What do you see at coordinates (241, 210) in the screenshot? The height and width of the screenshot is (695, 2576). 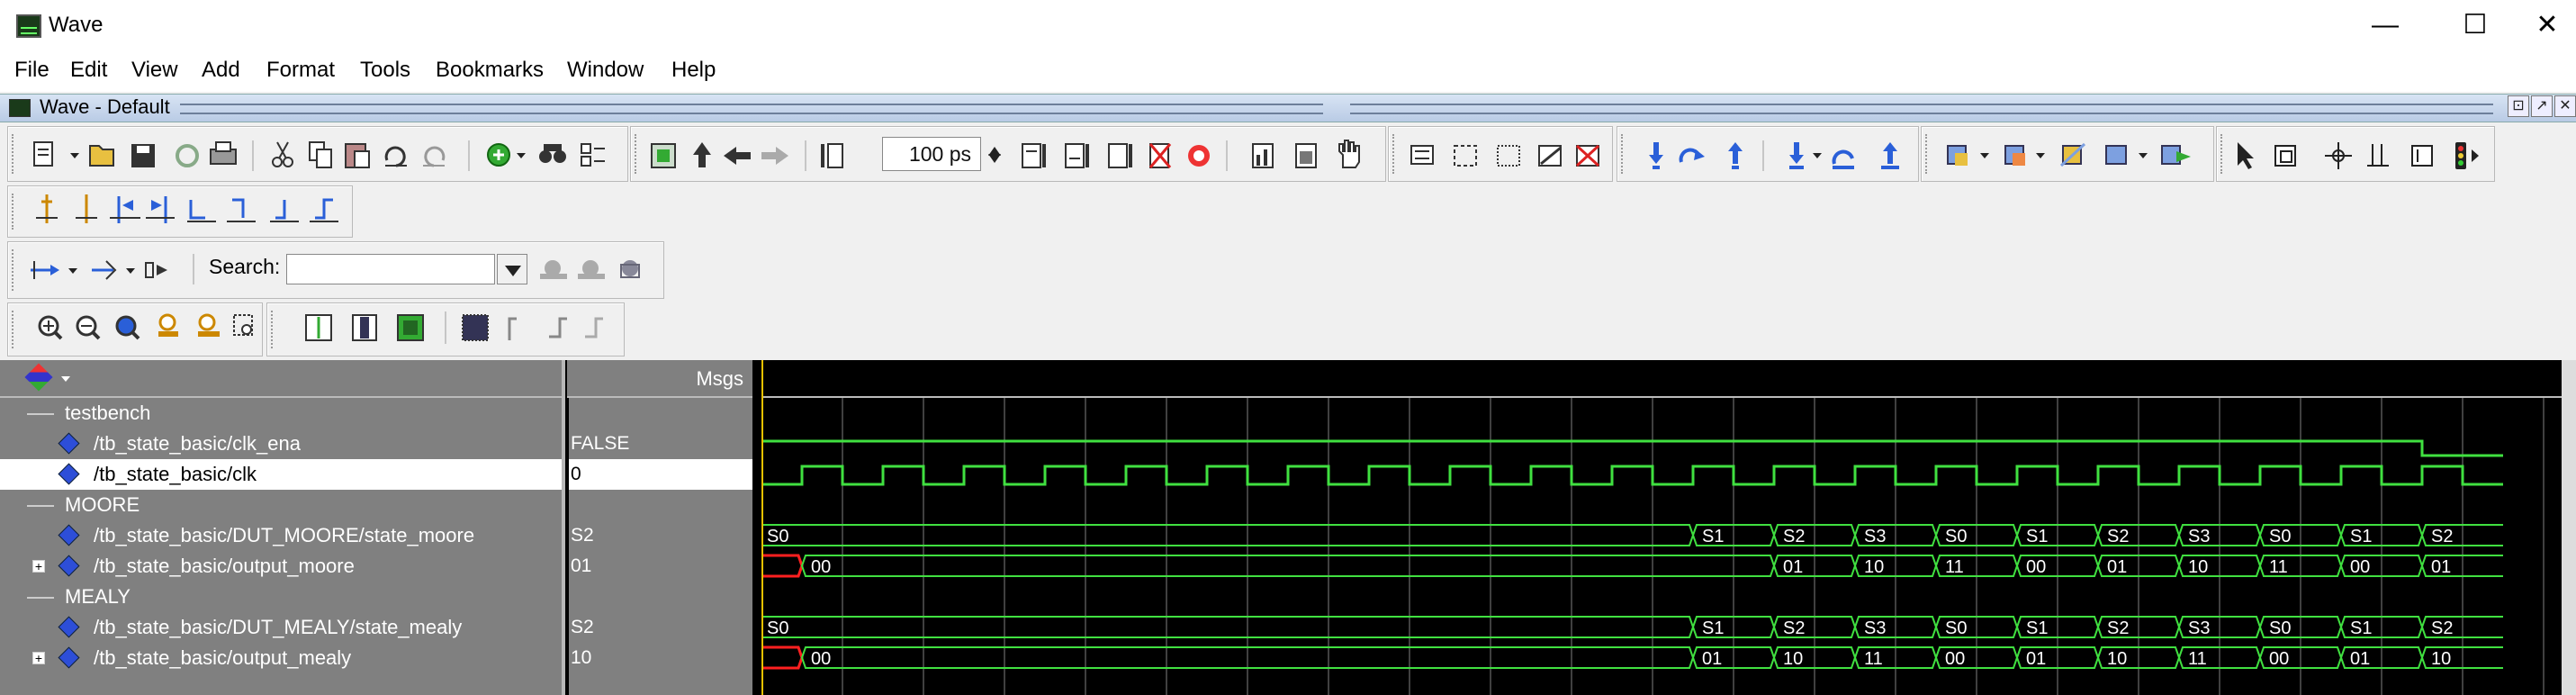 I see `next-falling-icon` at bounding box center [241, 210].